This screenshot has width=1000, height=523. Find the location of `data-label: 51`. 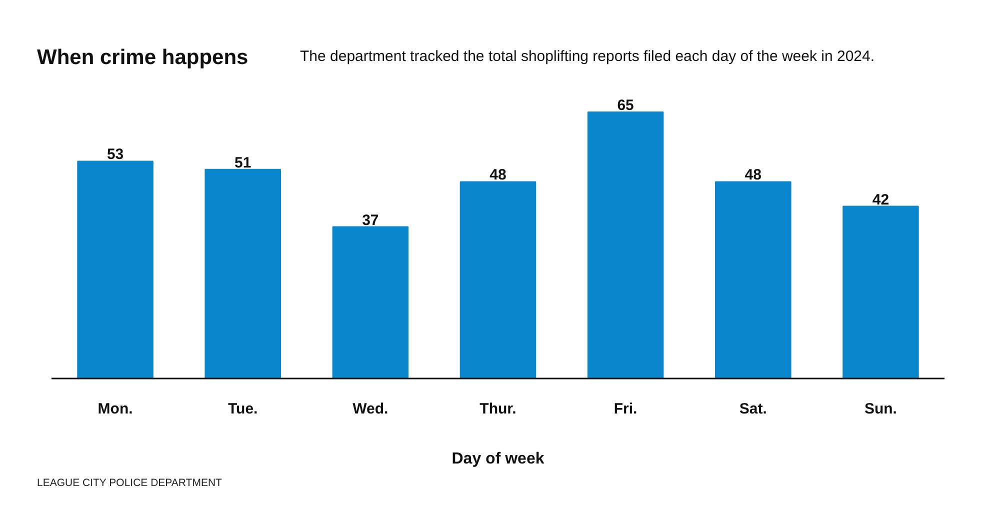

data-label: 51 is located at coordinates (243, 163).